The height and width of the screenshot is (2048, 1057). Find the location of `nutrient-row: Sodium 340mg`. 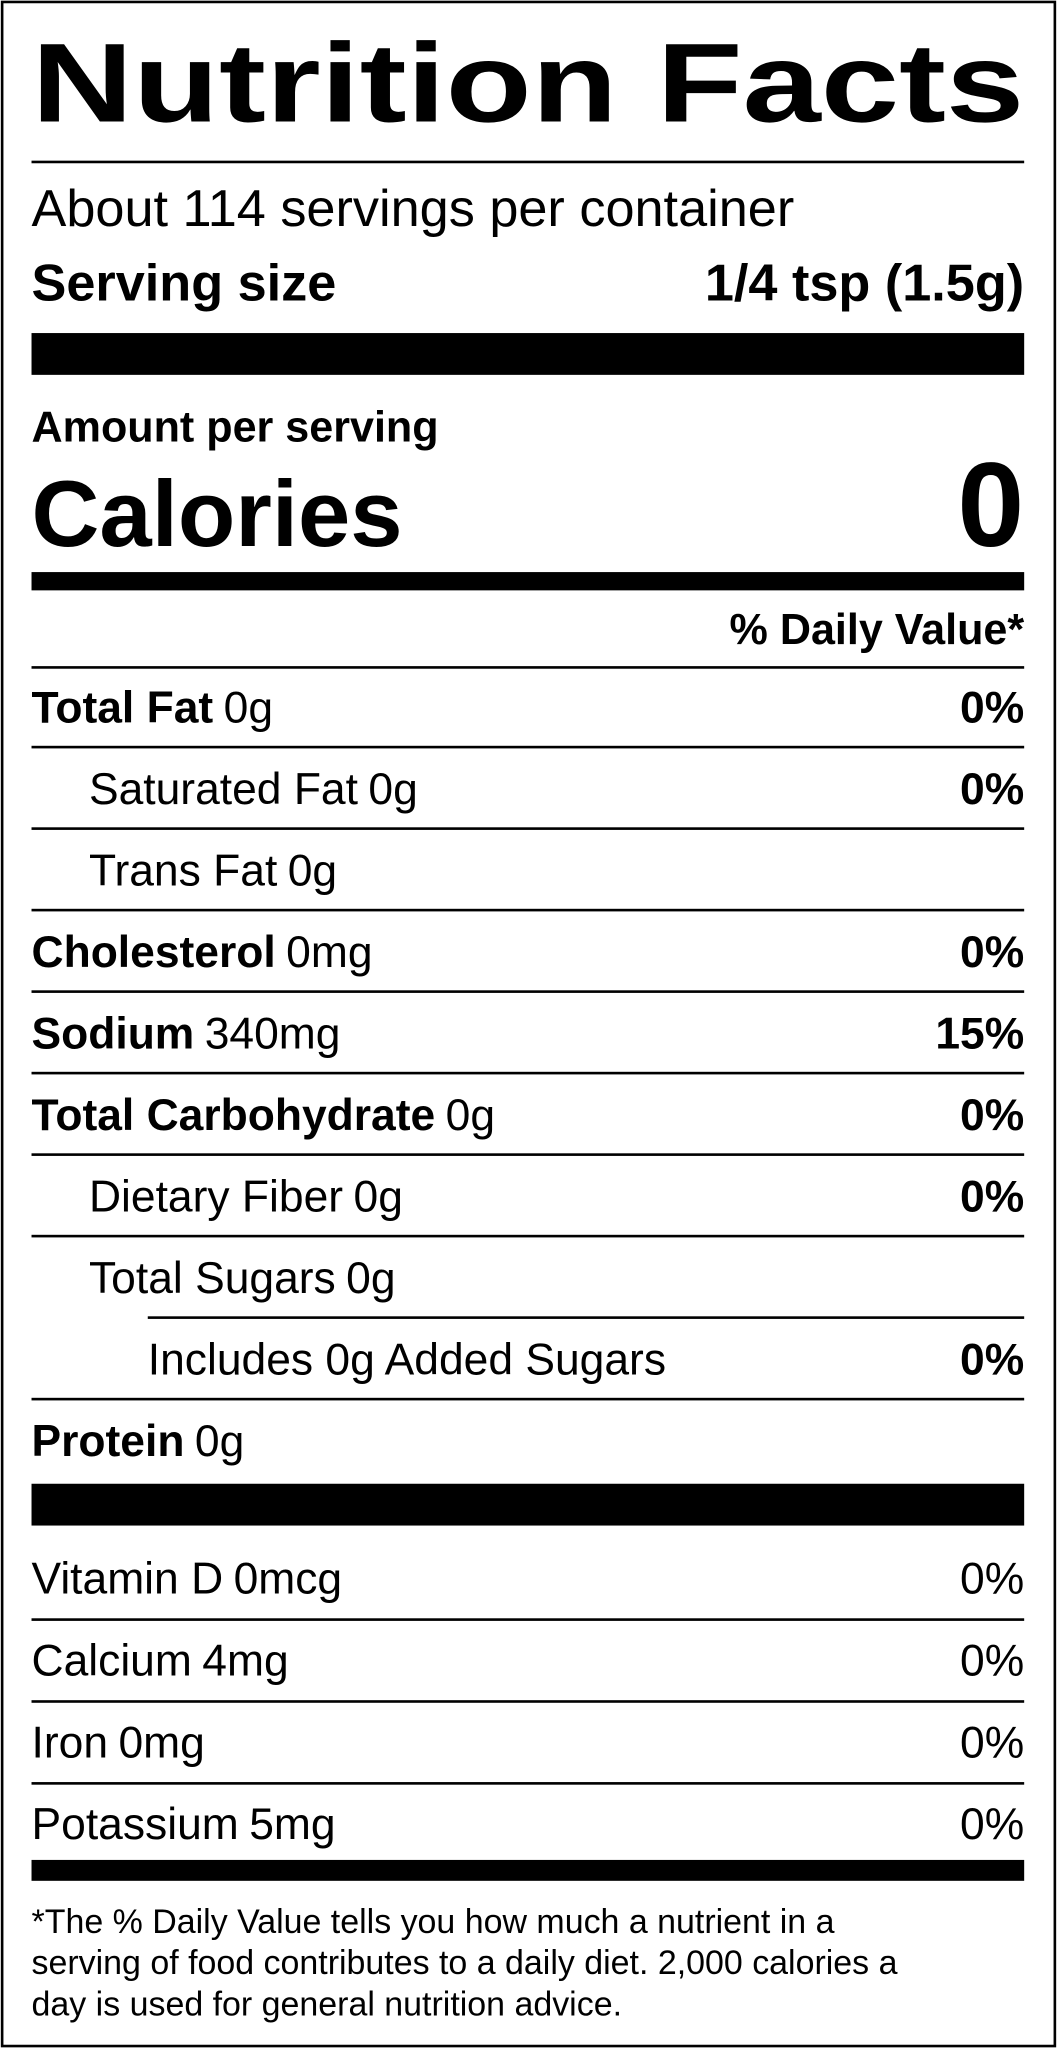

nutrient-row: Sodium 340mg is located at coordinates (186, 1033).